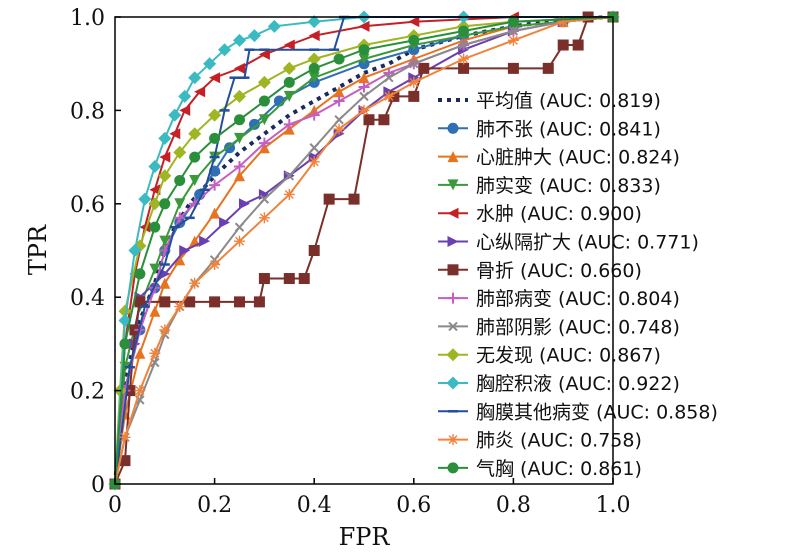  I want to click on legend-item: 水肿 (AUC: 0.900), so click(540, 214).